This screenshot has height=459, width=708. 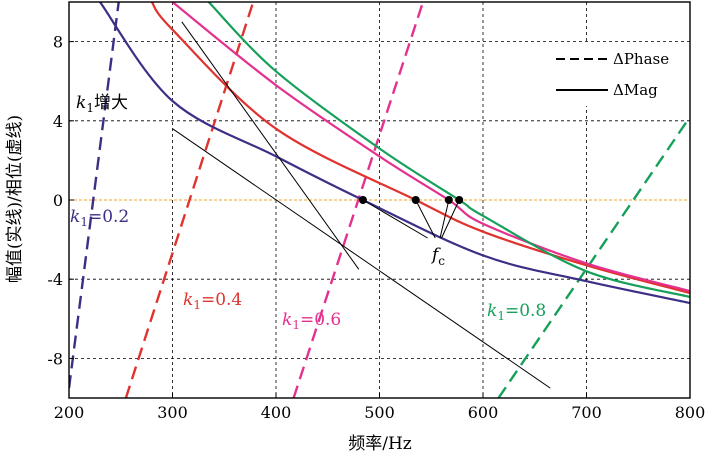 I want to click on k-label-0.2: k1=0.2, so click(x=99, y=218).